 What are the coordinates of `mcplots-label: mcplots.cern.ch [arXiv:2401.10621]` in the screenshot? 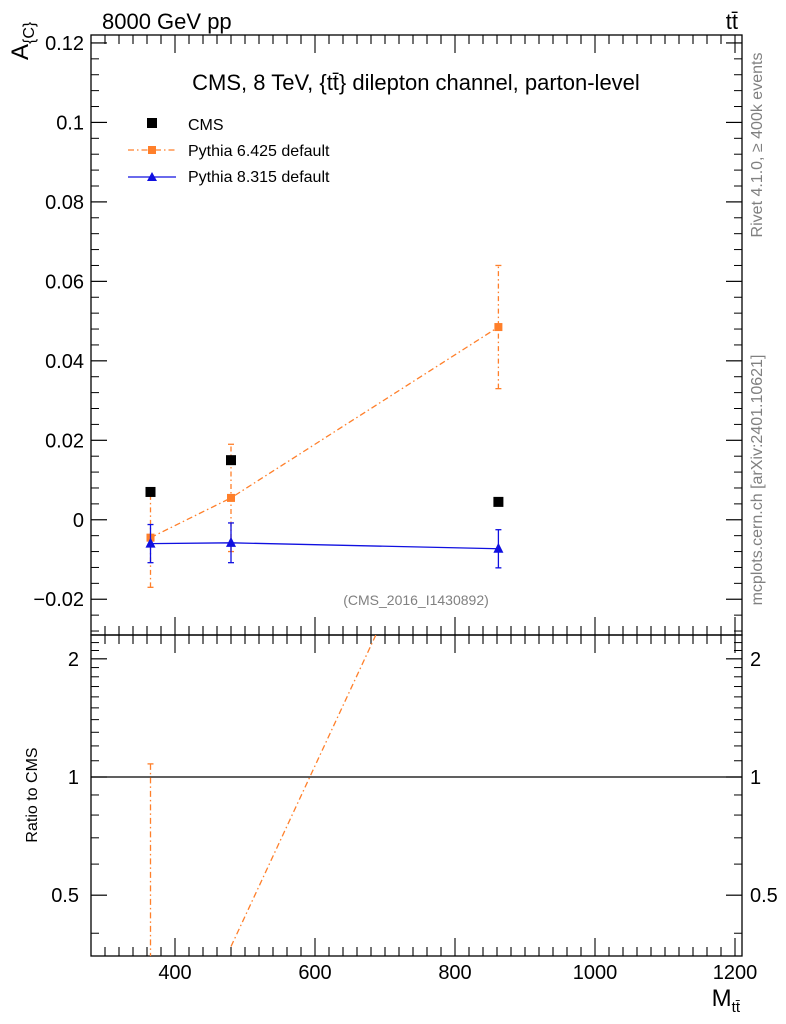 It's located at (757, 480).